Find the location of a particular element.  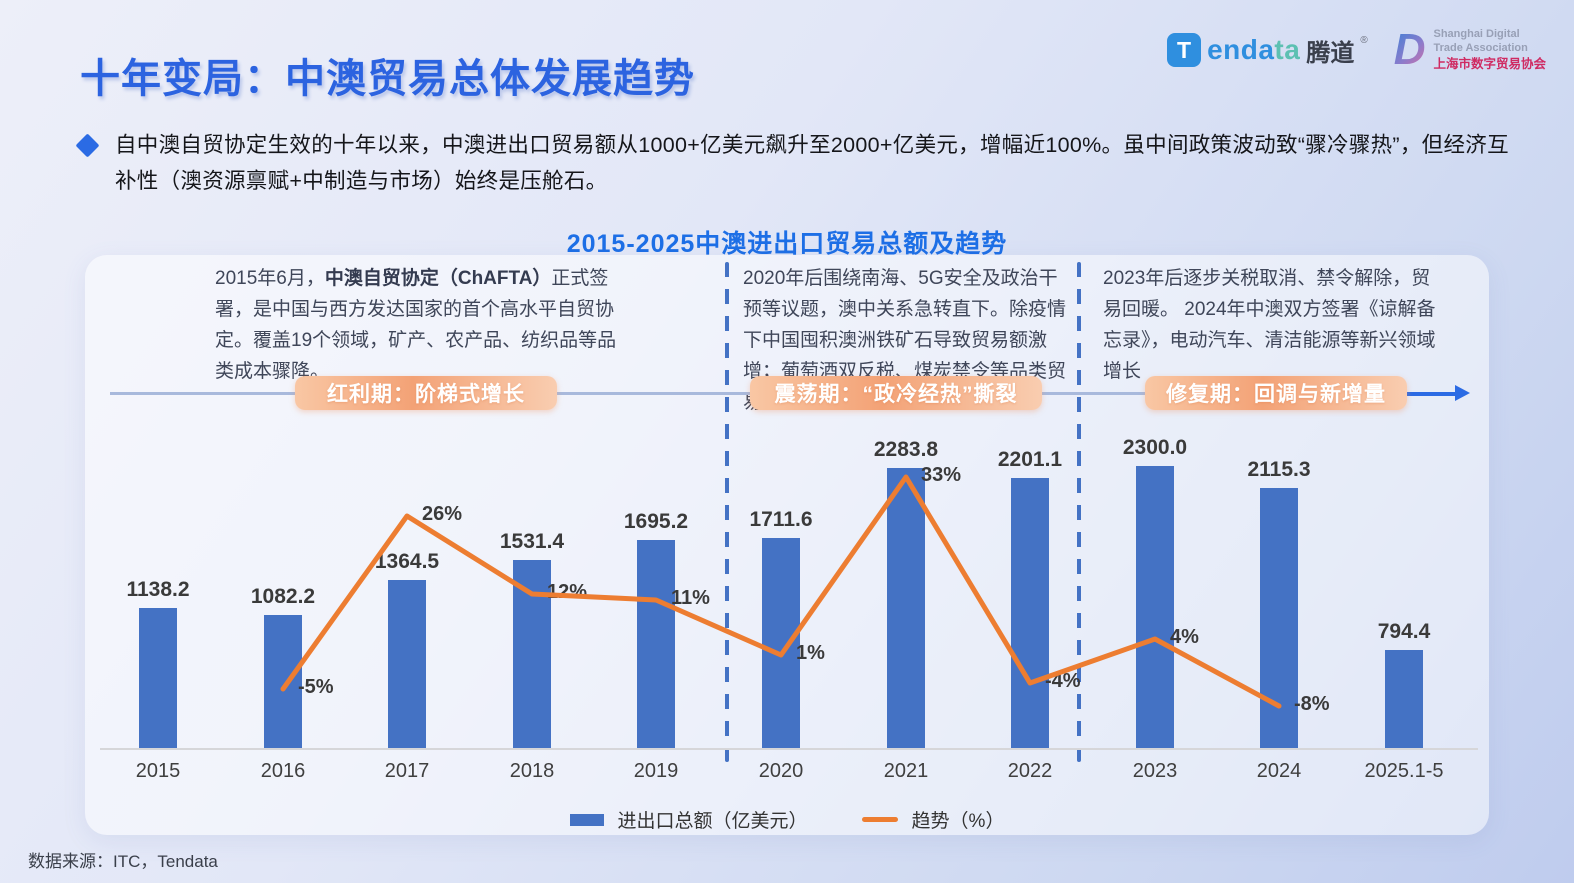

bar-value-label: 2283.8 is located at coordinates (906, 449).